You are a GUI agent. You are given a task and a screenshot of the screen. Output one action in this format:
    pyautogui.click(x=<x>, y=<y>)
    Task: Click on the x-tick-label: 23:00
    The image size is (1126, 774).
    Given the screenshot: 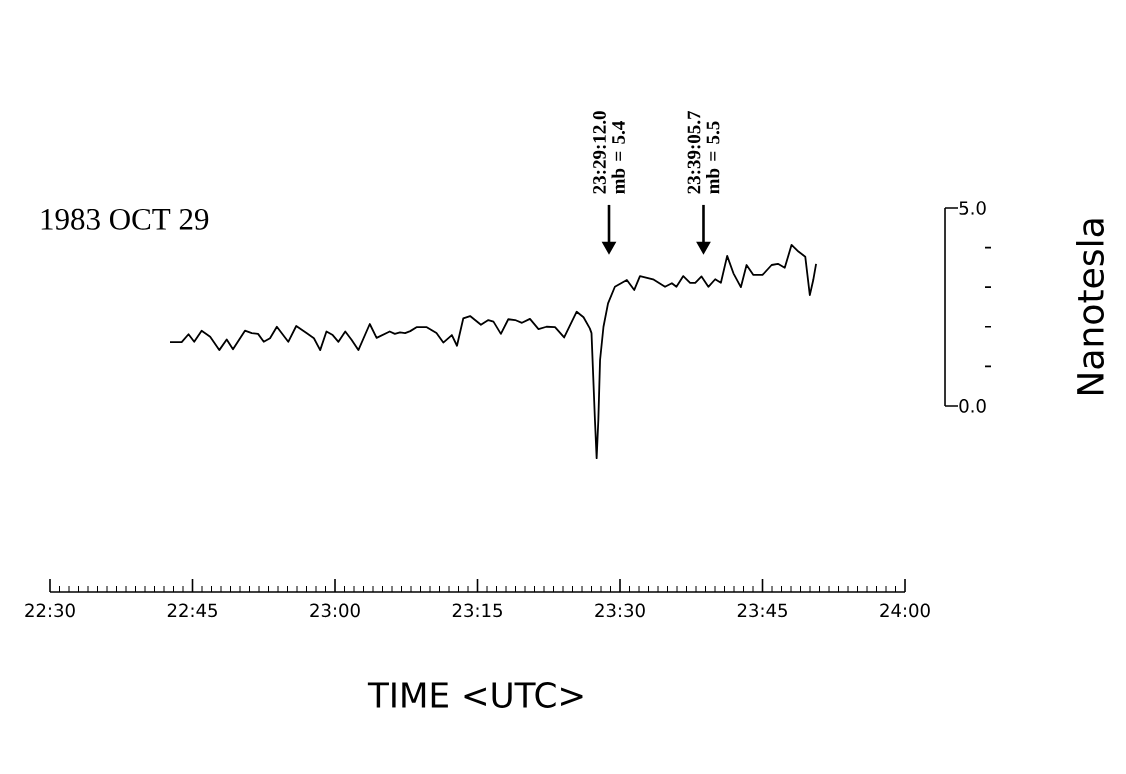 What is the action you would take?
    pyautogui.click(x=335, y=610)
    